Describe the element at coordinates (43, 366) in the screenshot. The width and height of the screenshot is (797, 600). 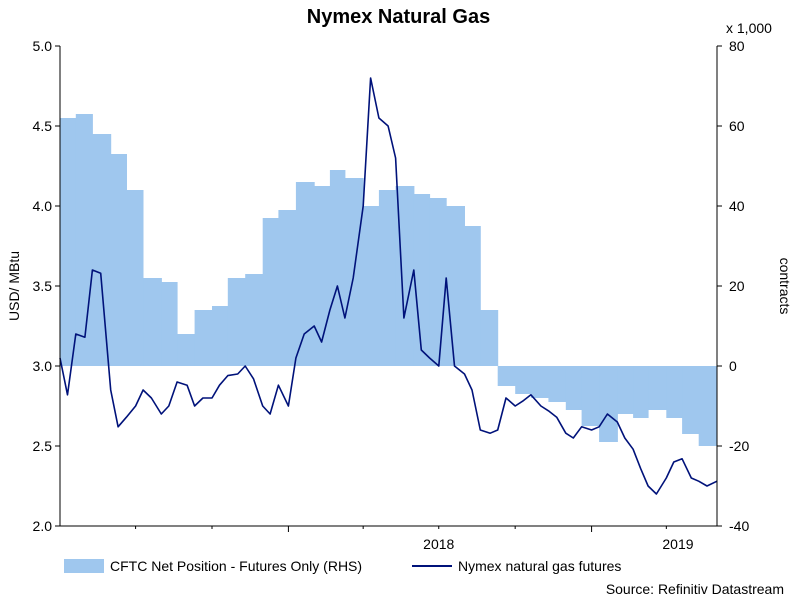
I see `left-tick-label: 3.0` at that location.